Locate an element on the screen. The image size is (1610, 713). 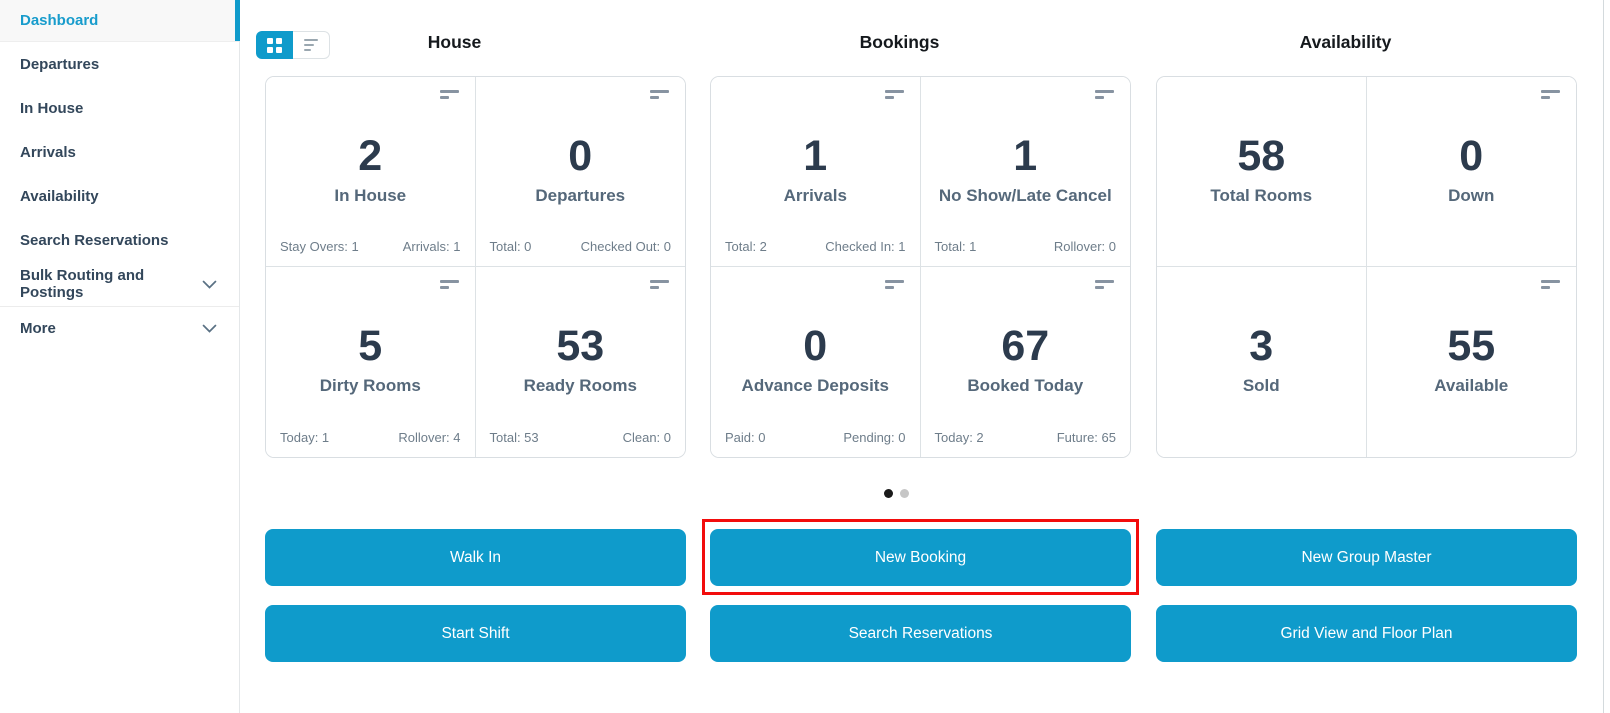
stat-card-advance-deposits: 0 Advance Deposits Paid: 0 Pending: 0 is located at coordinates (816, 362).